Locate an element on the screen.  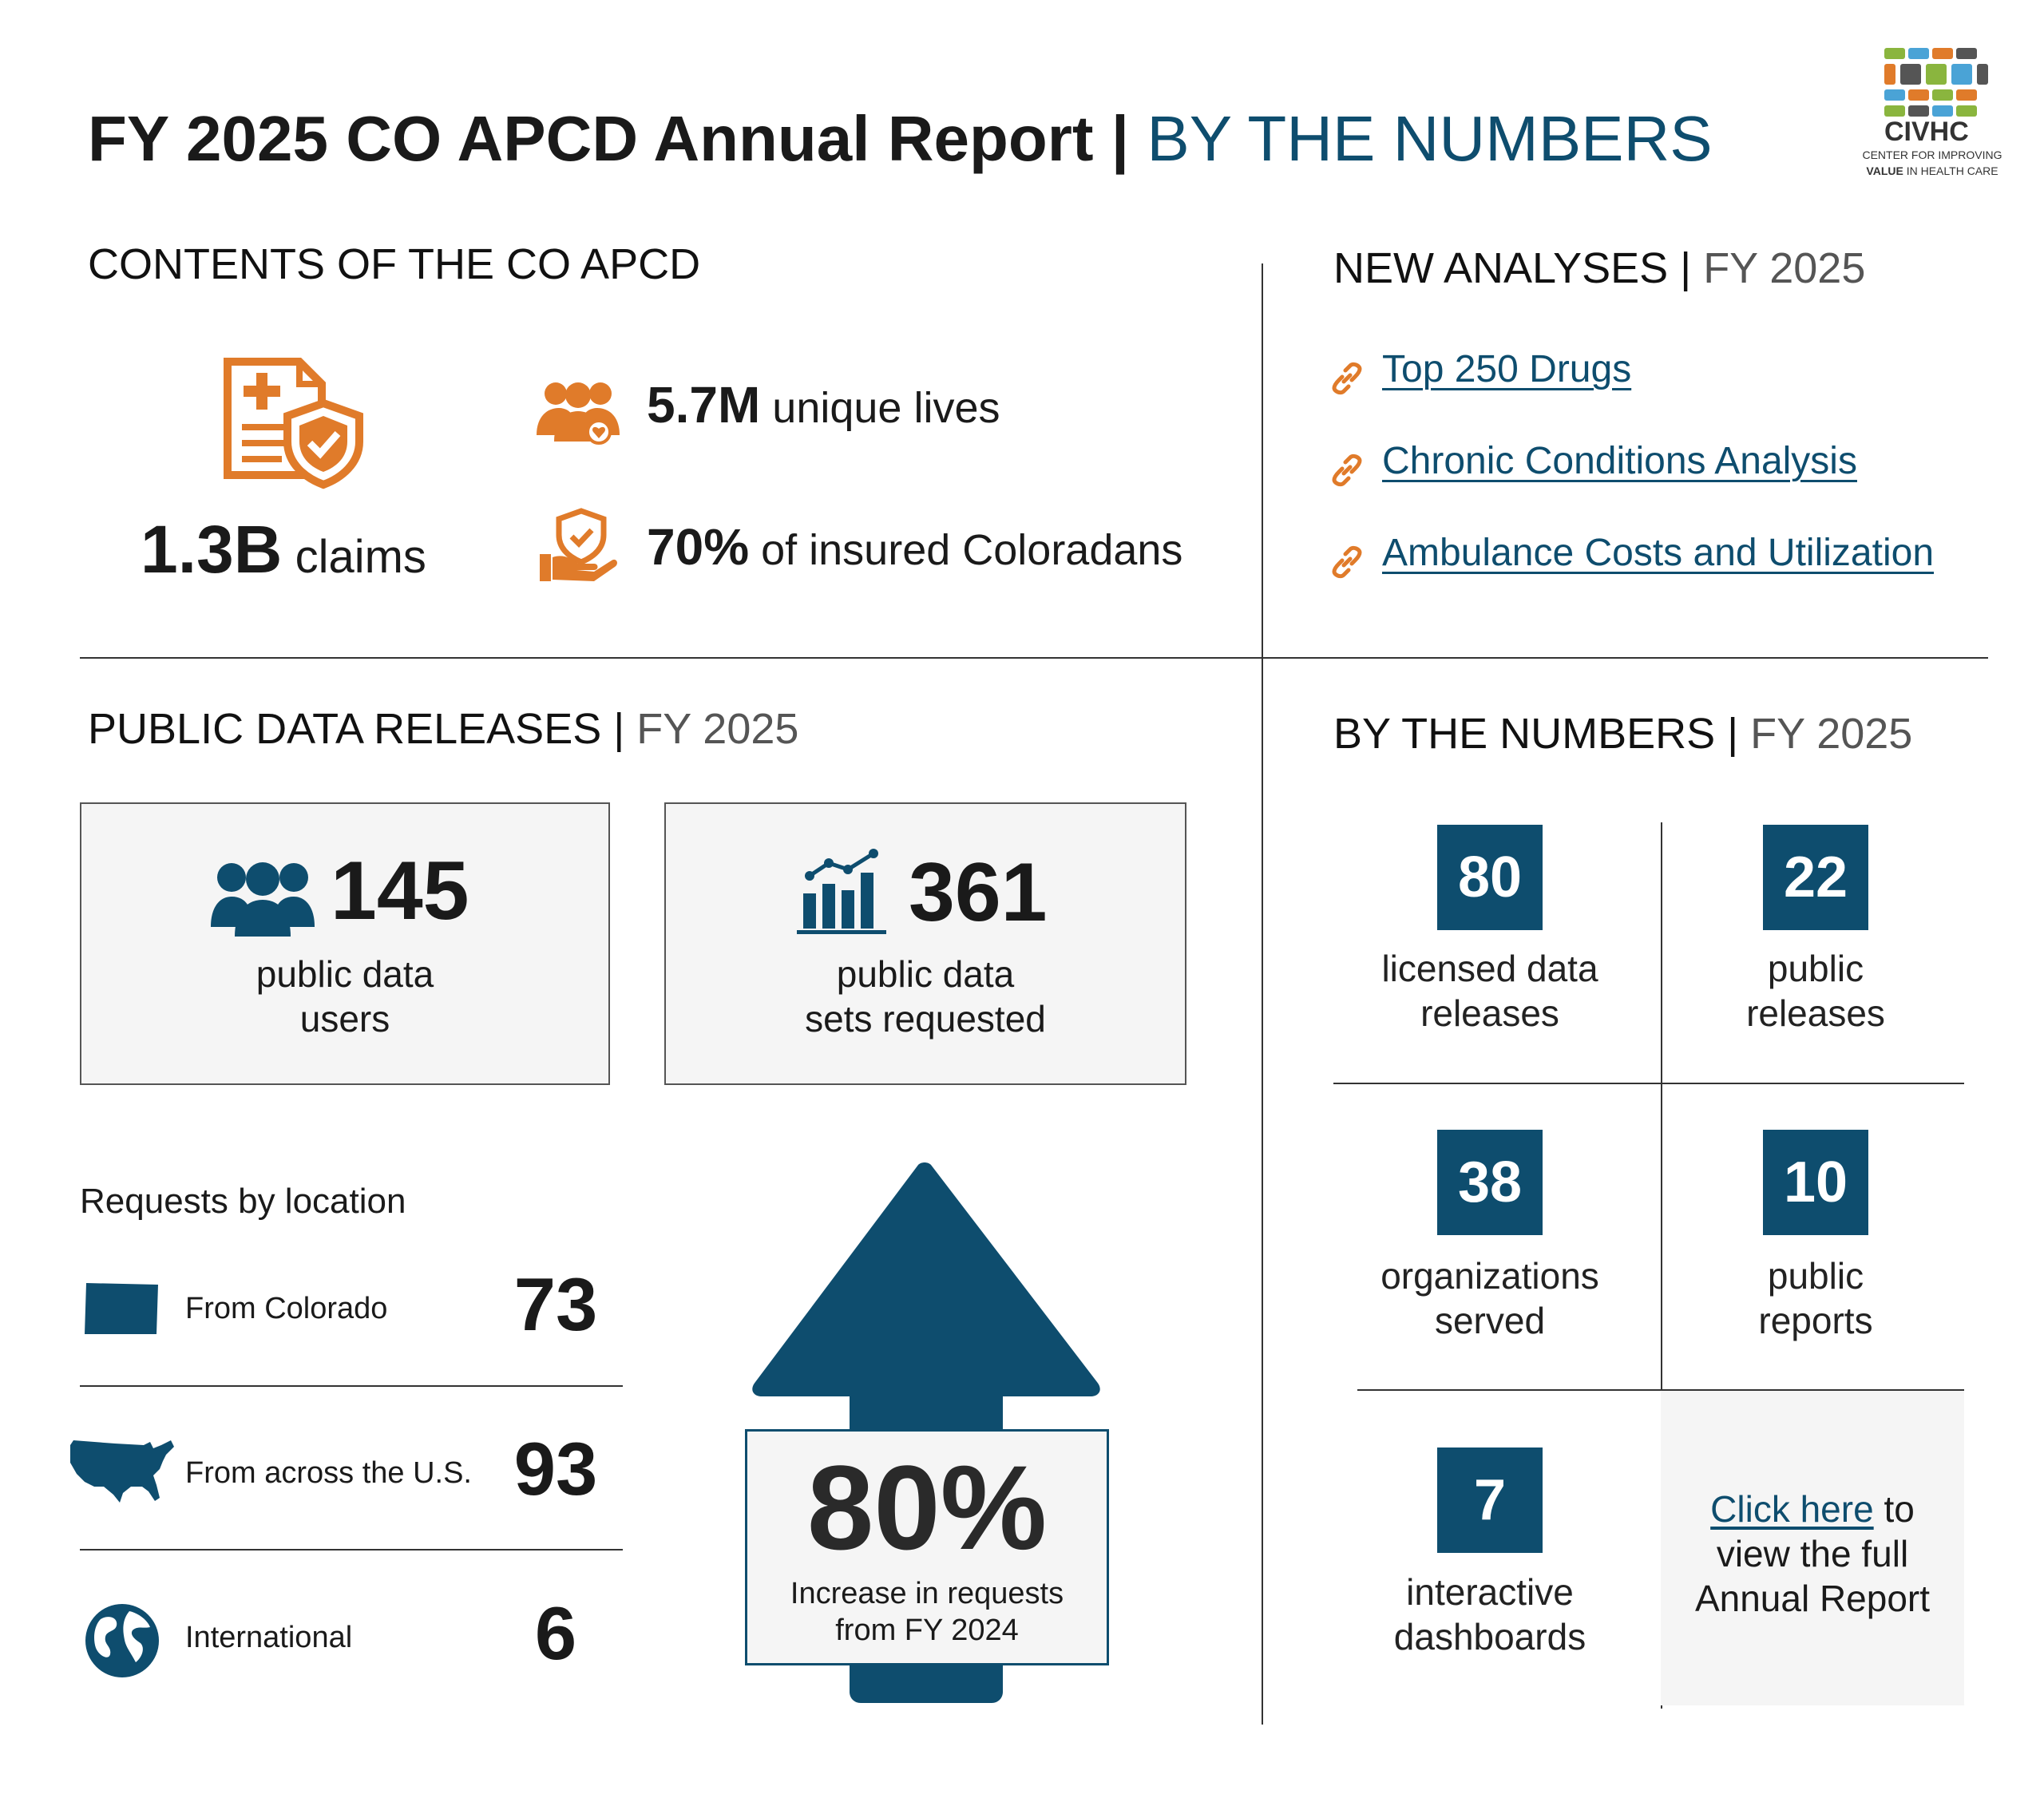
increase-label-2: from FY 2024 is located at coordinates (927, 1631).